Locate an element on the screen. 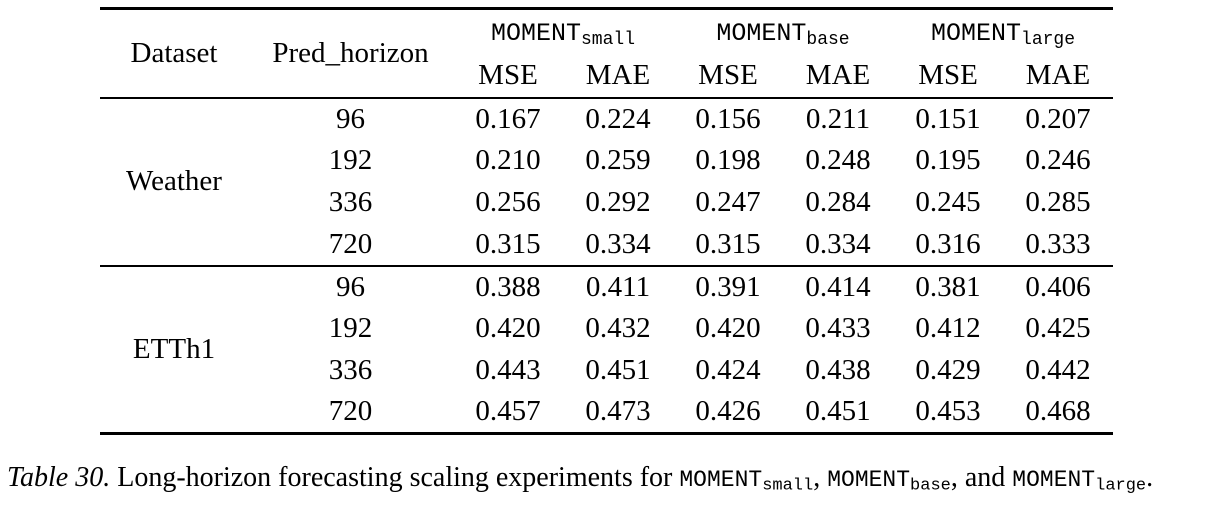 Image resolution: width=1215 pixels, height=507 pixels. column-header-dataset: Dataset is located at coordinates (174, 52).